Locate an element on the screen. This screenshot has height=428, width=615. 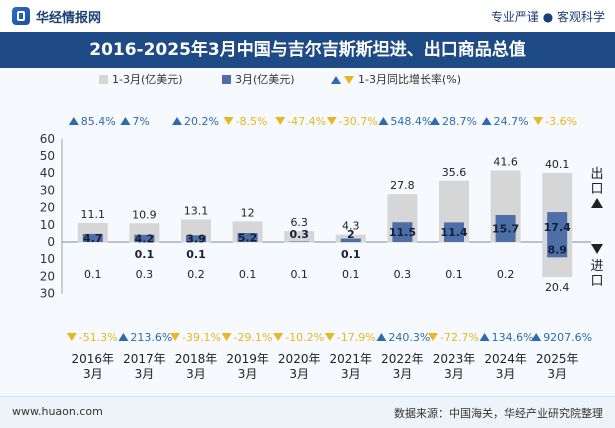
legend-cumulative-label: 1-3月(亿美元) is located at coordinates (147, 79).